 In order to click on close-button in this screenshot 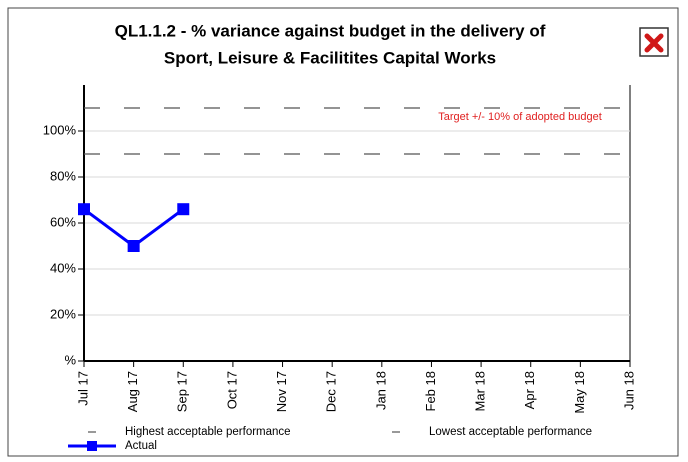, I will do `click(654, 42)`.